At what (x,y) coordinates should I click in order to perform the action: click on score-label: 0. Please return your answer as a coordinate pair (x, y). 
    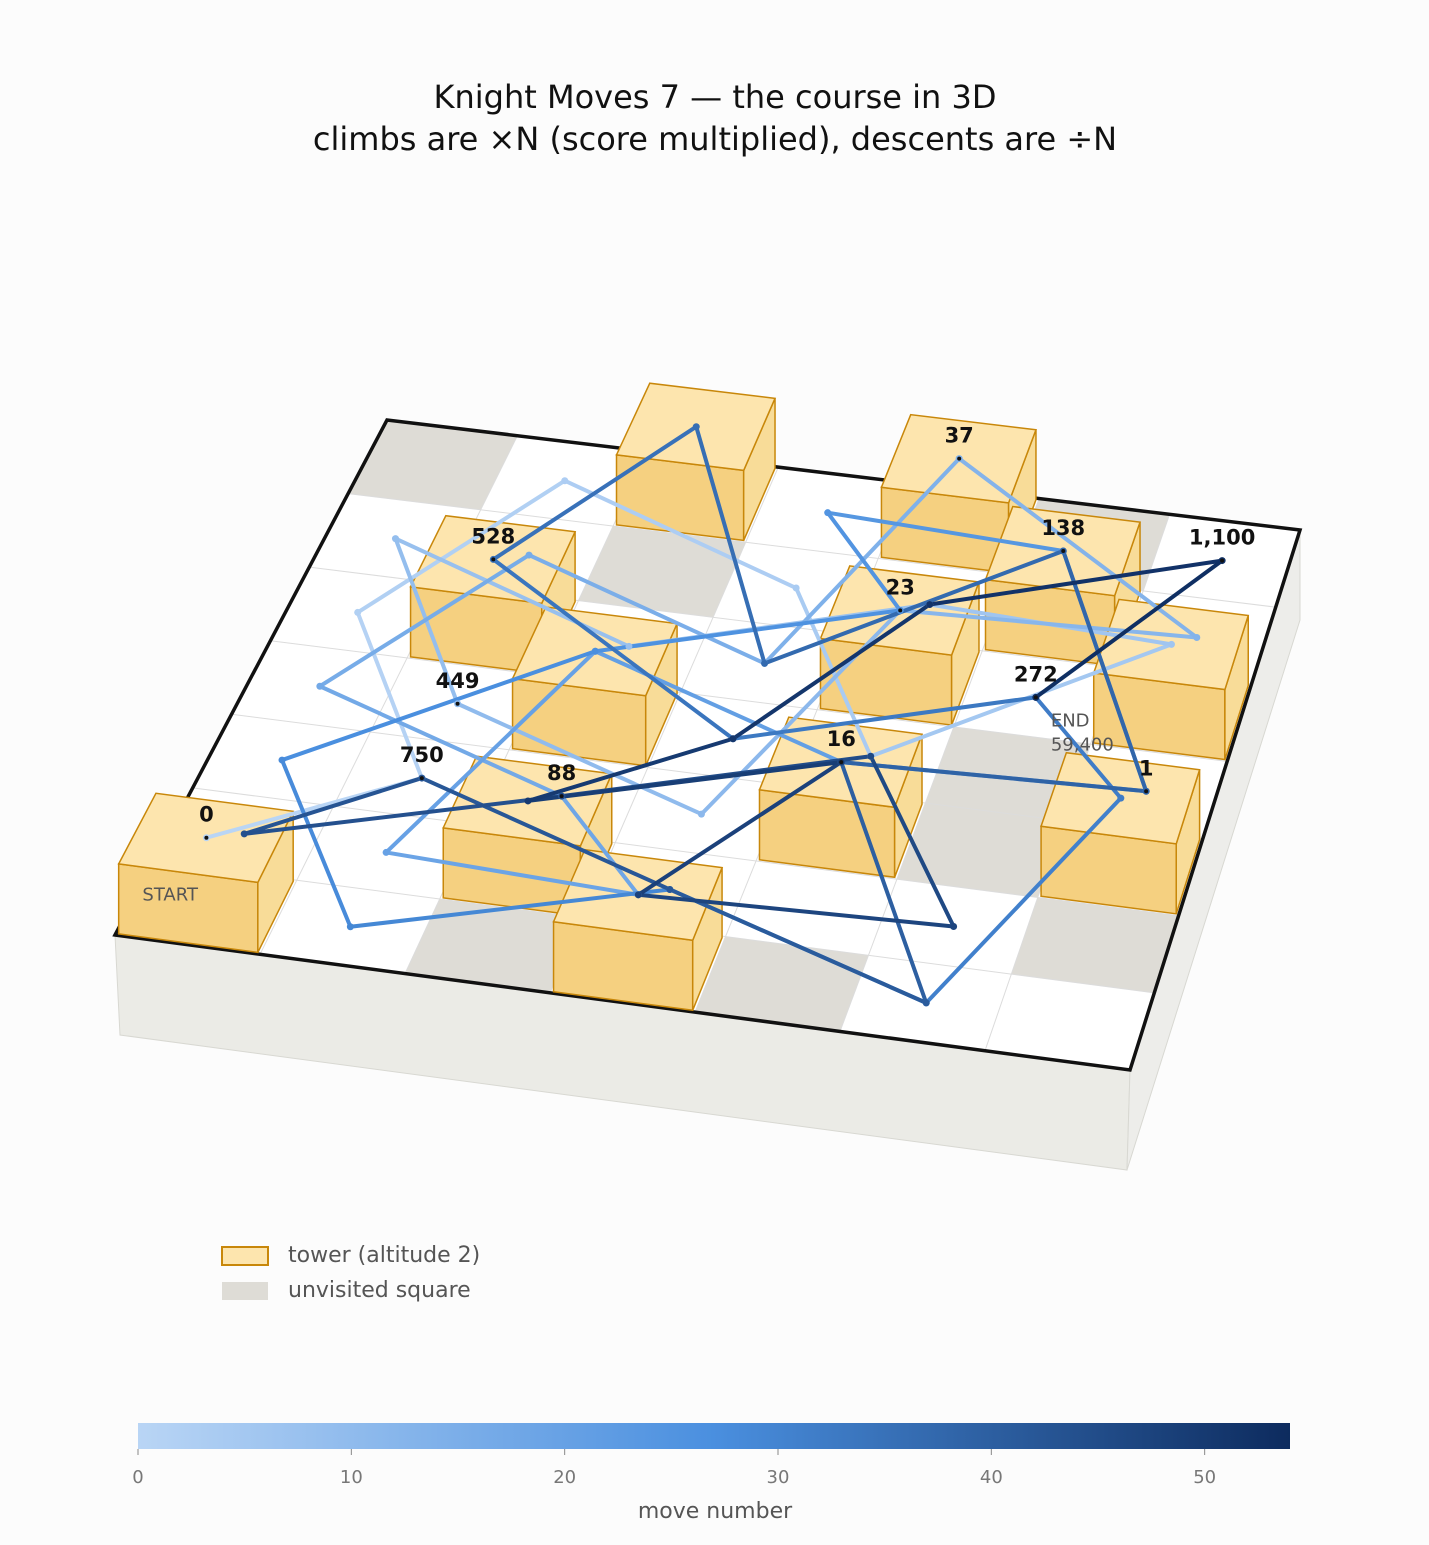
    Looking at the image, I should click on (206, 815).